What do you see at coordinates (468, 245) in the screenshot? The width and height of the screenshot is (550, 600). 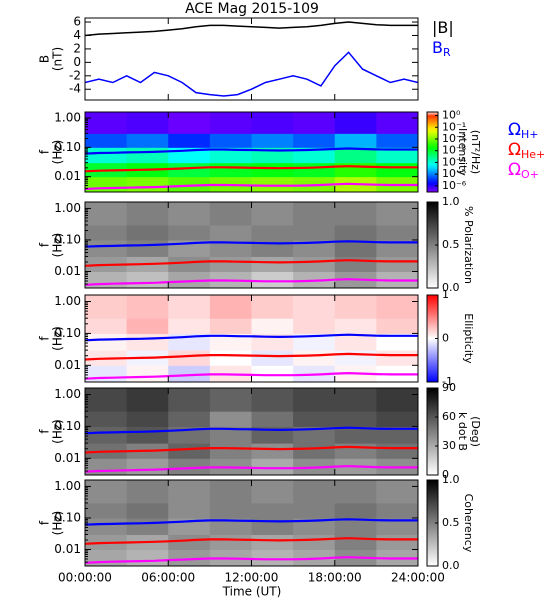 I see `colorbar-label: % Polarization` at bounding box center [468, 245].